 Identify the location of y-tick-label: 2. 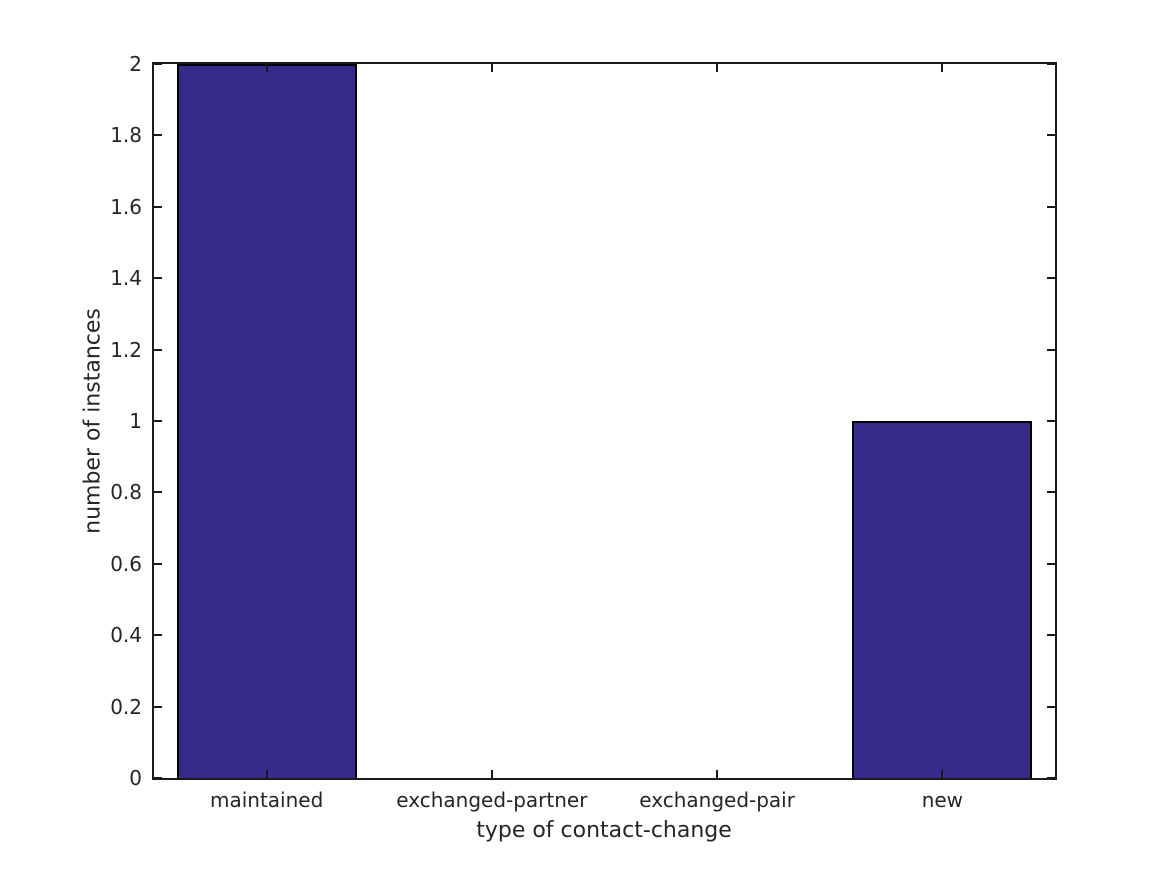
(135, 64).